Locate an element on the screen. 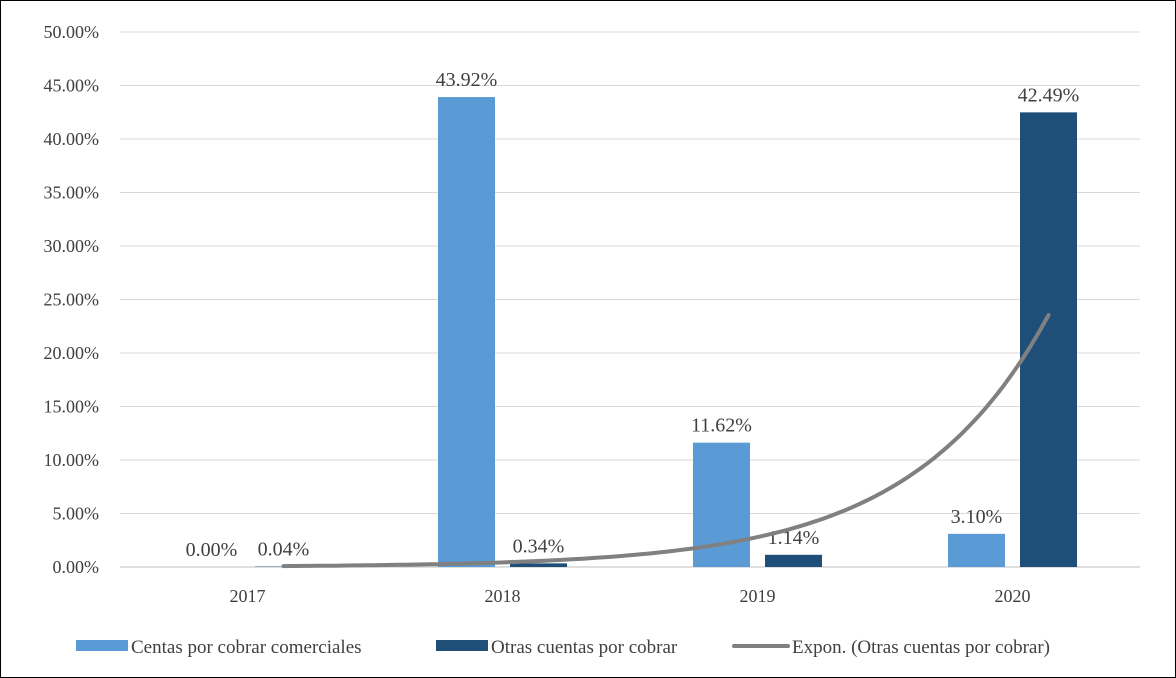 The image size is (1176, 678). y-tick-label: 45.00% is located at coordinates (72, 86).